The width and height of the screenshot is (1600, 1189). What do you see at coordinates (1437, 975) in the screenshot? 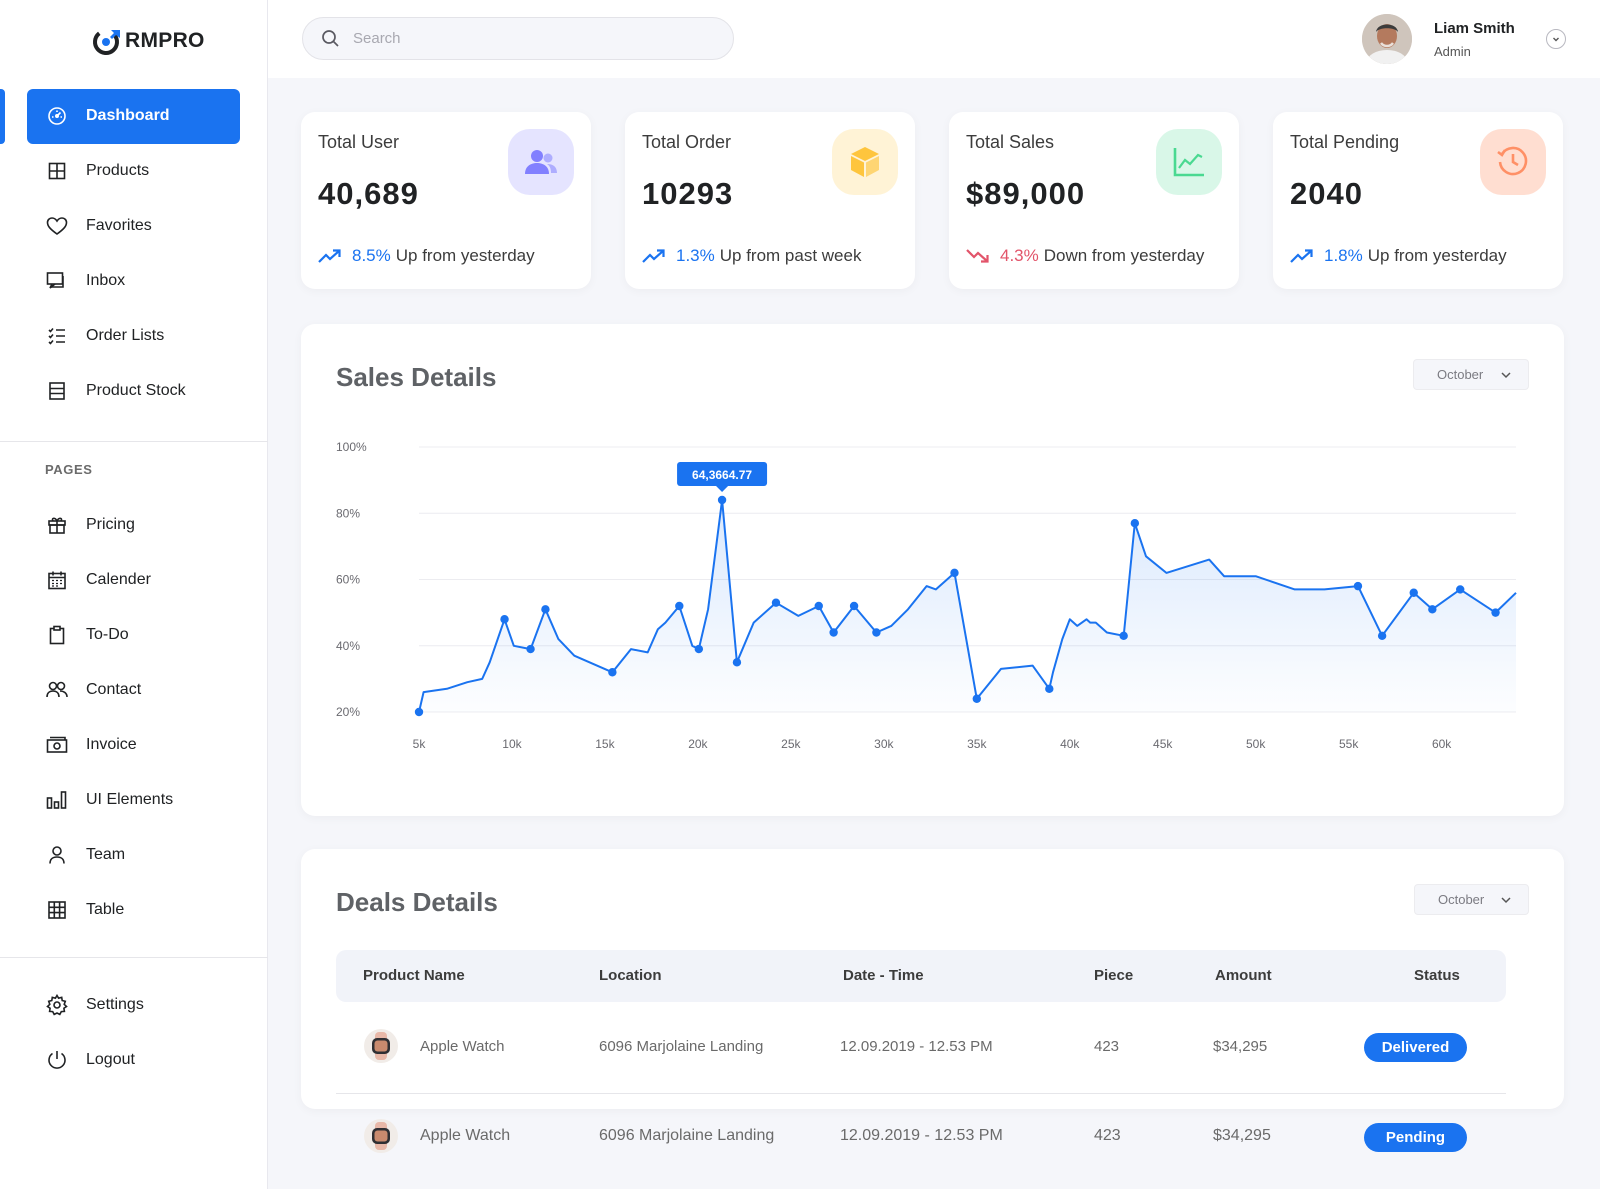
I see `column-header-status: Status` at bounding box center [1437, 975].